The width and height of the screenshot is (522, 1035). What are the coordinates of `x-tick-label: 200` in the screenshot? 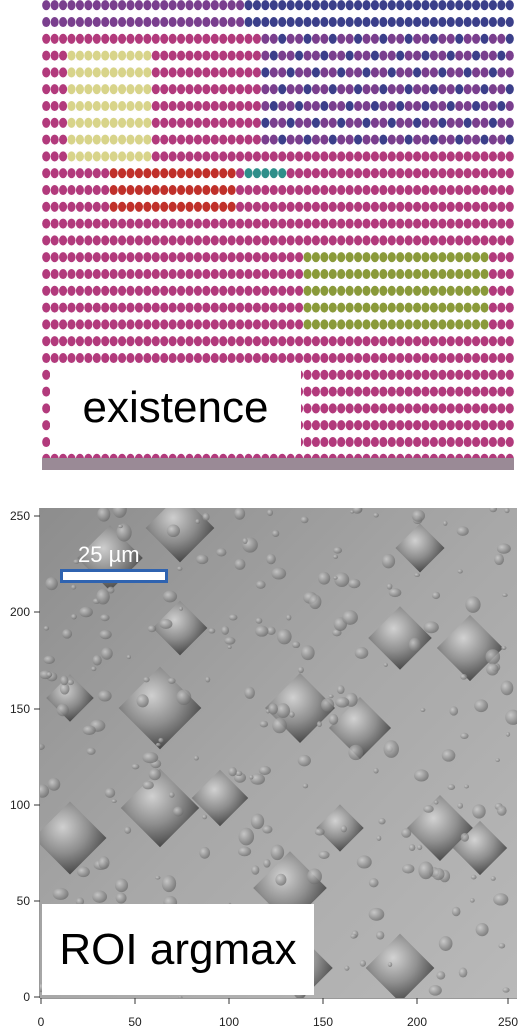 It's located at (417, 1022).